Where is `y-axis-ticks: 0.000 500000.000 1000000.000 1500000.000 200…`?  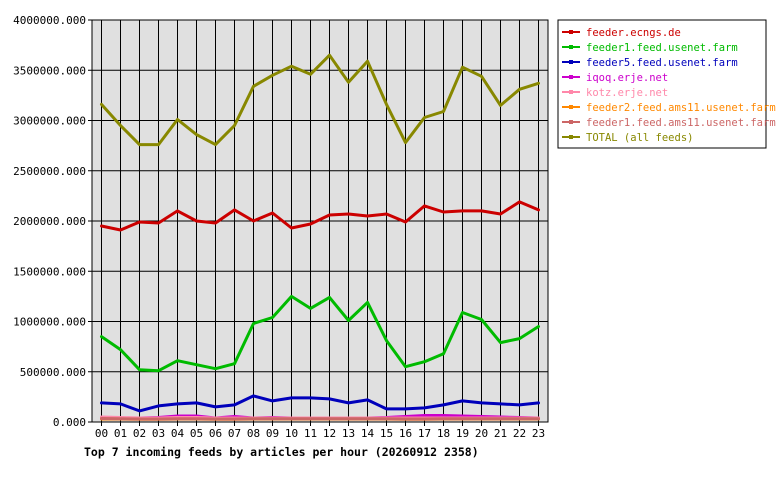
y-axis-ticks: 0.000 500000.000 1000000.000 1500000.000 200… is located at coordinates (52, 221).